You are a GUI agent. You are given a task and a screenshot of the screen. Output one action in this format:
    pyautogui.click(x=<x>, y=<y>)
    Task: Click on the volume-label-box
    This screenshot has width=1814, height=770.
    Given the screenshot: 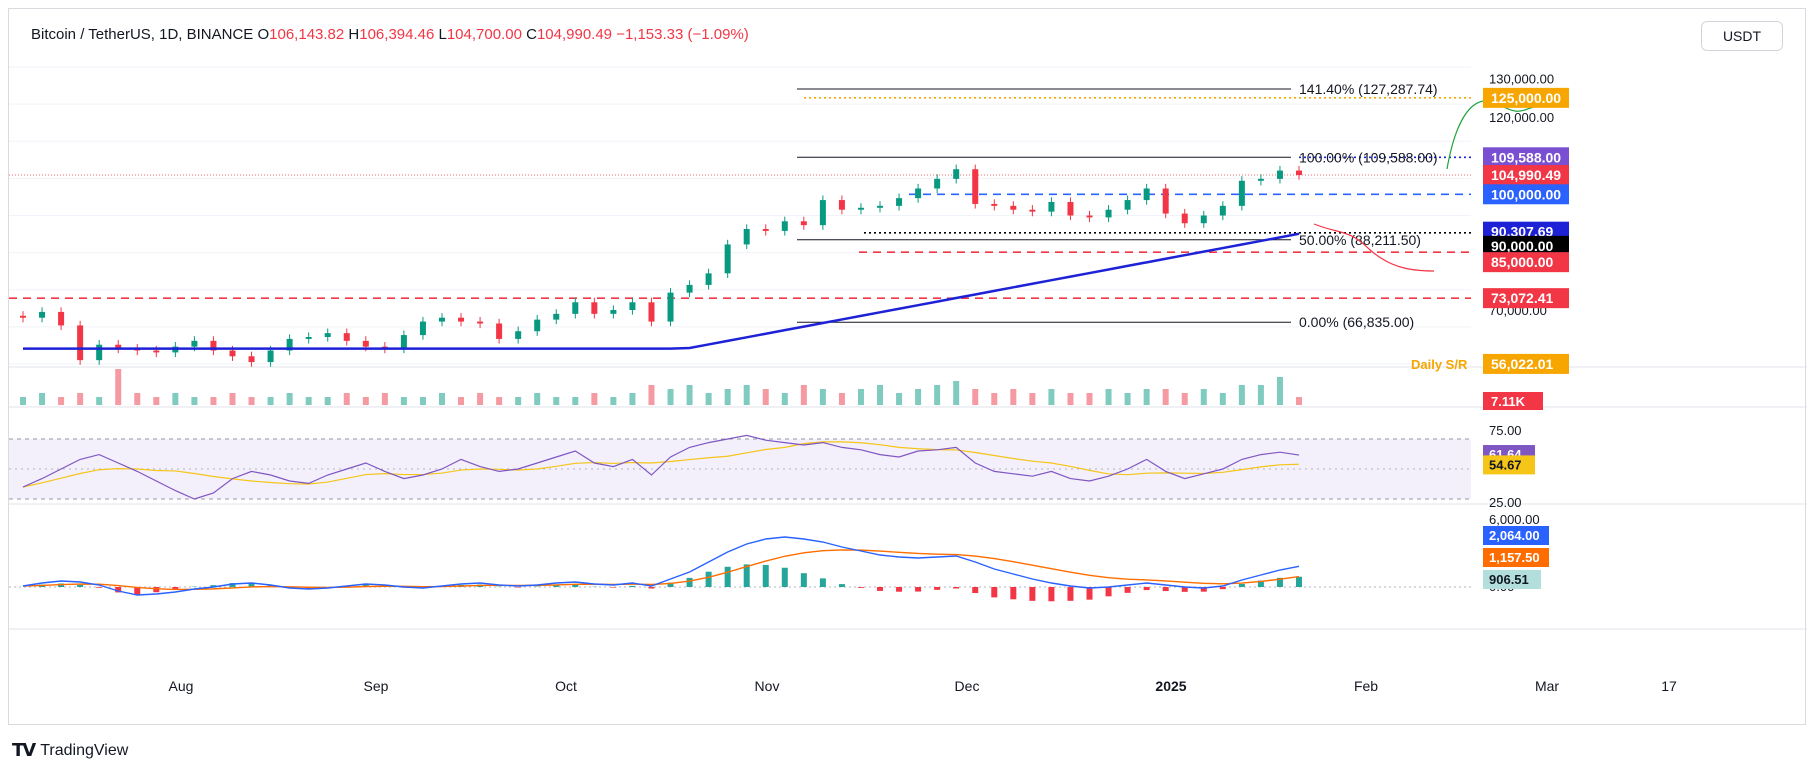 What is the action you would take?
    pyautogui.click(x=1513, y=401)
    